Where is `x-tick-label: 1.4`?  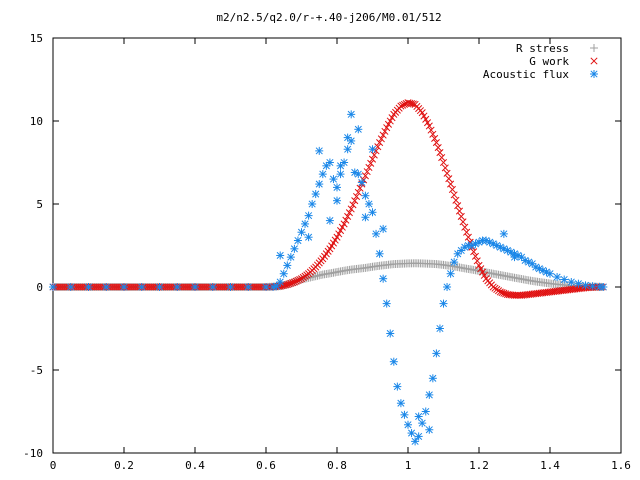
x-tick-label: 1.4 is located at coordinates (550, 465).